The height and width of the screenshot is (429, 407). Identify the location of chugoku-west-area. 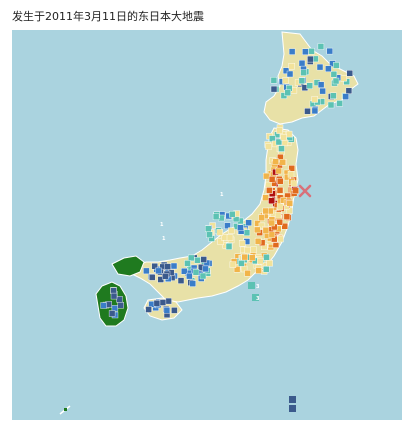
(128, 266).